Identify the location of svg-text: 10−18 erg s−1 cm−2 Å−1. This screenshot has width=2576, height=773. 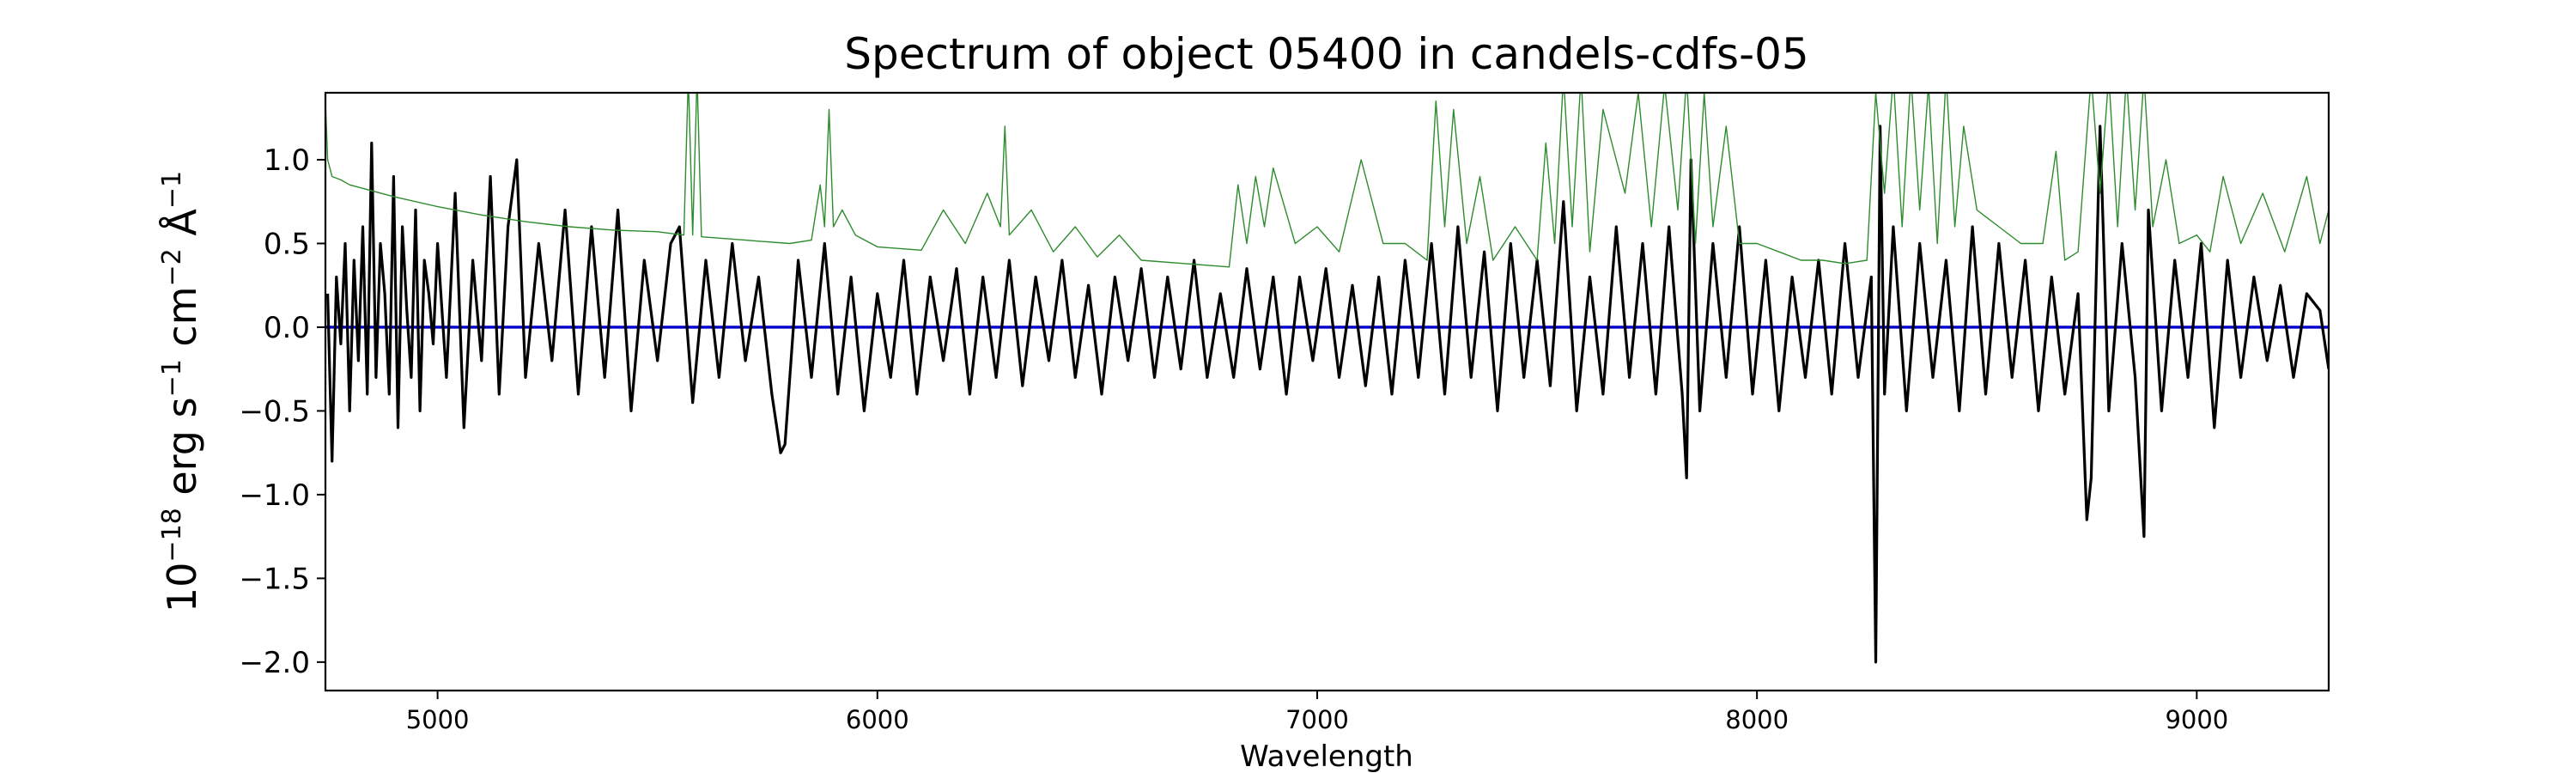
(181, 391).